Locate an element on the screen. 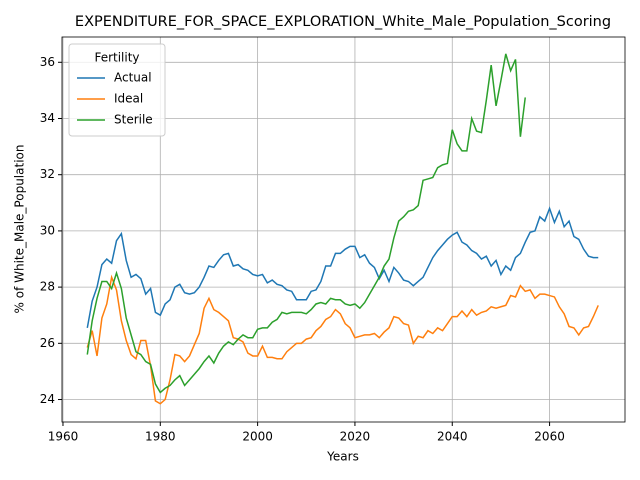 This screenshot has width=640, height=480. y-tick-label: 24 is located at coordinates (47, 399).